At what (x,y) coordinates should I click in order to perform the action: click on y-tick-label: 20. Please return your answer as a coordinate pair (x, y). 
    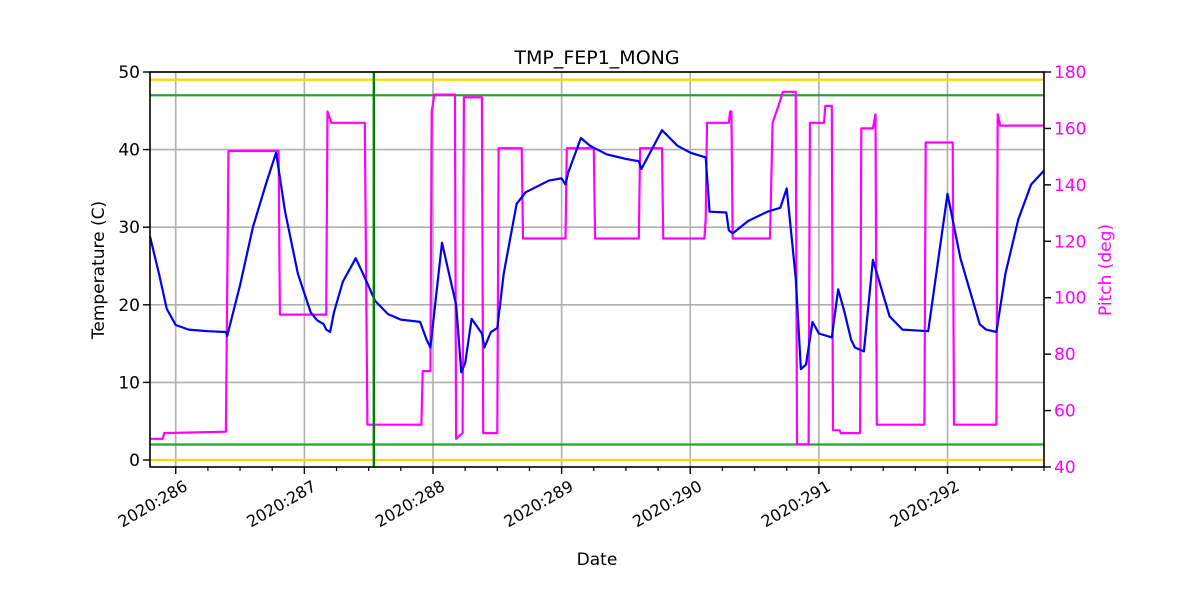
    Looking at the image, I should click on (129, 306).